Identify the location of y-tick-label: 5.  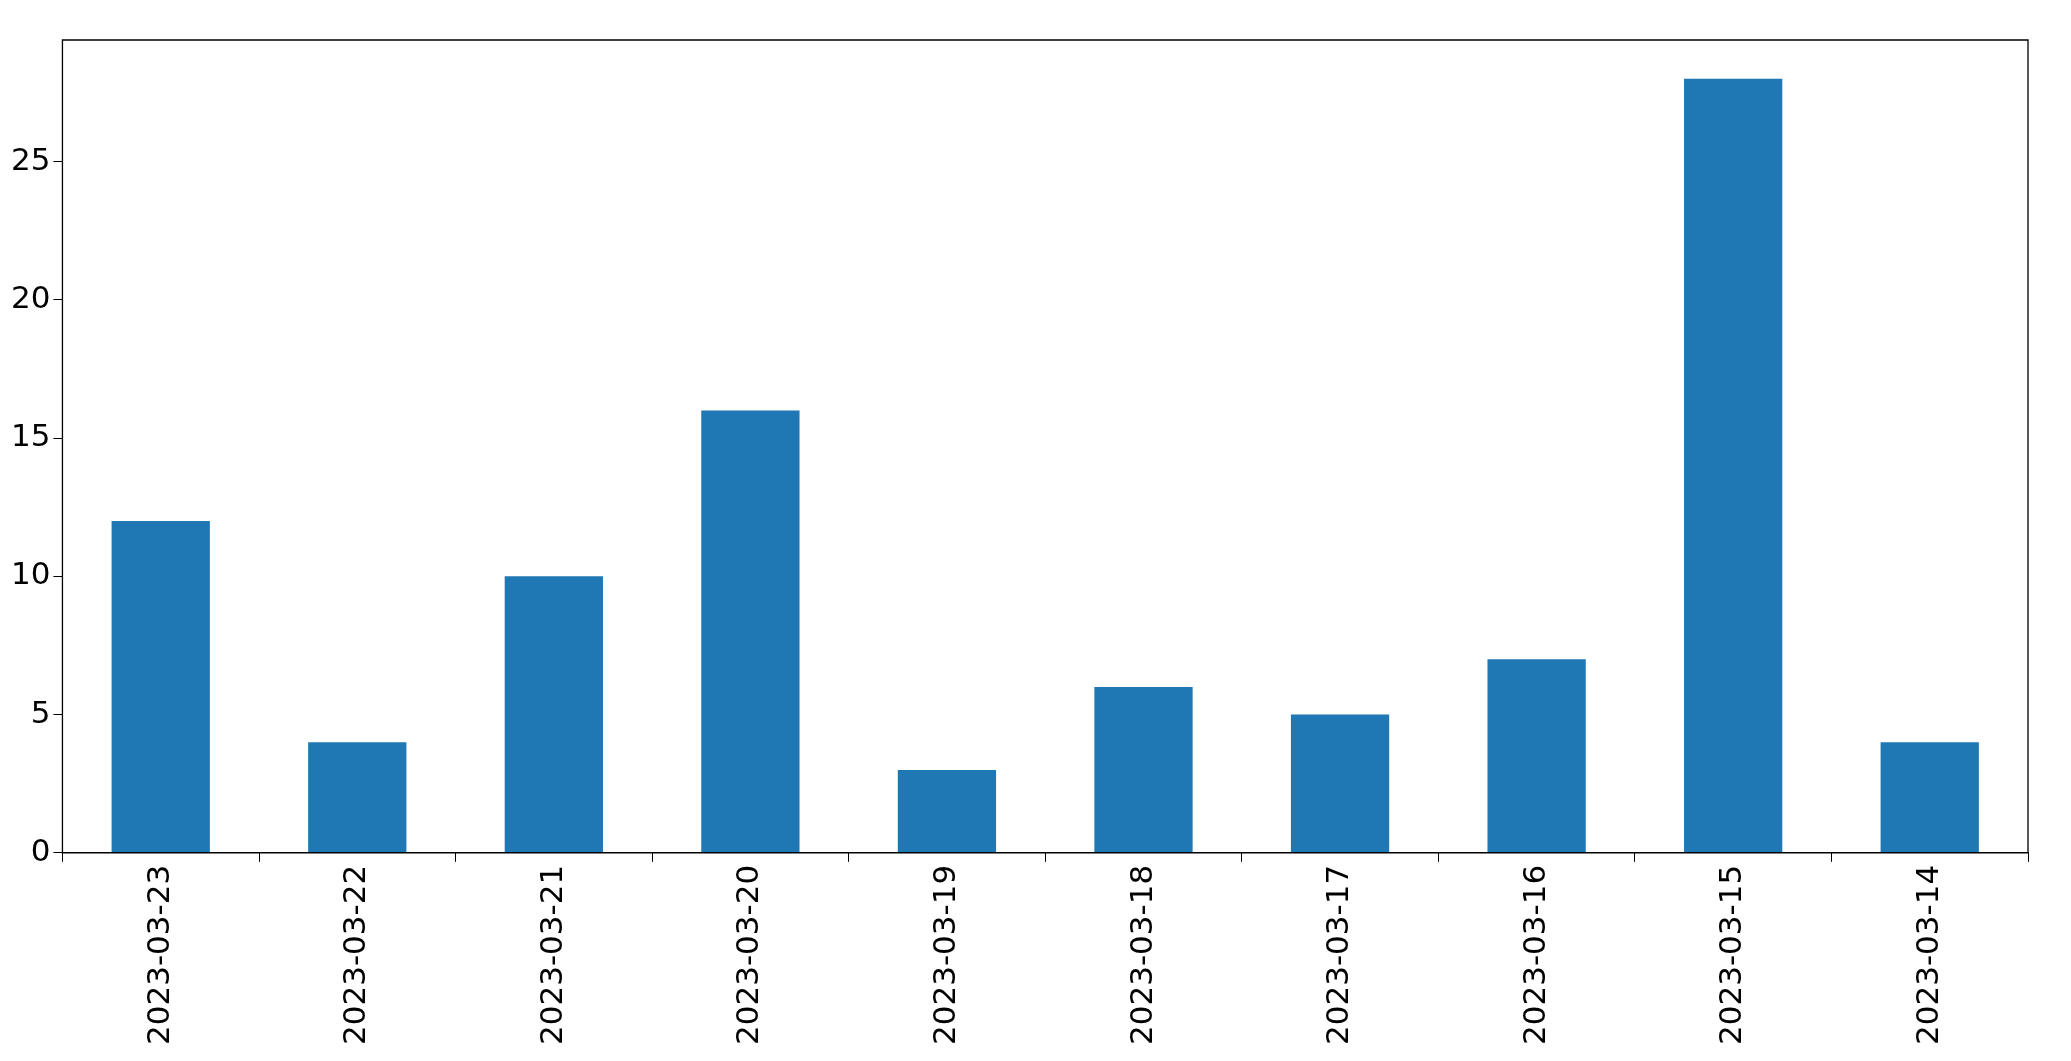
(40, 711).